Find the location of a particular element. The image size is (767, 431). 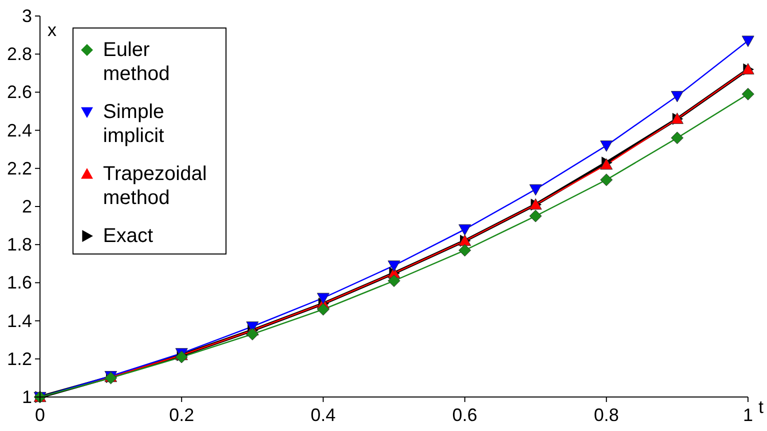

y-tick-label: 2.4 is located at coordinates (19, 130).